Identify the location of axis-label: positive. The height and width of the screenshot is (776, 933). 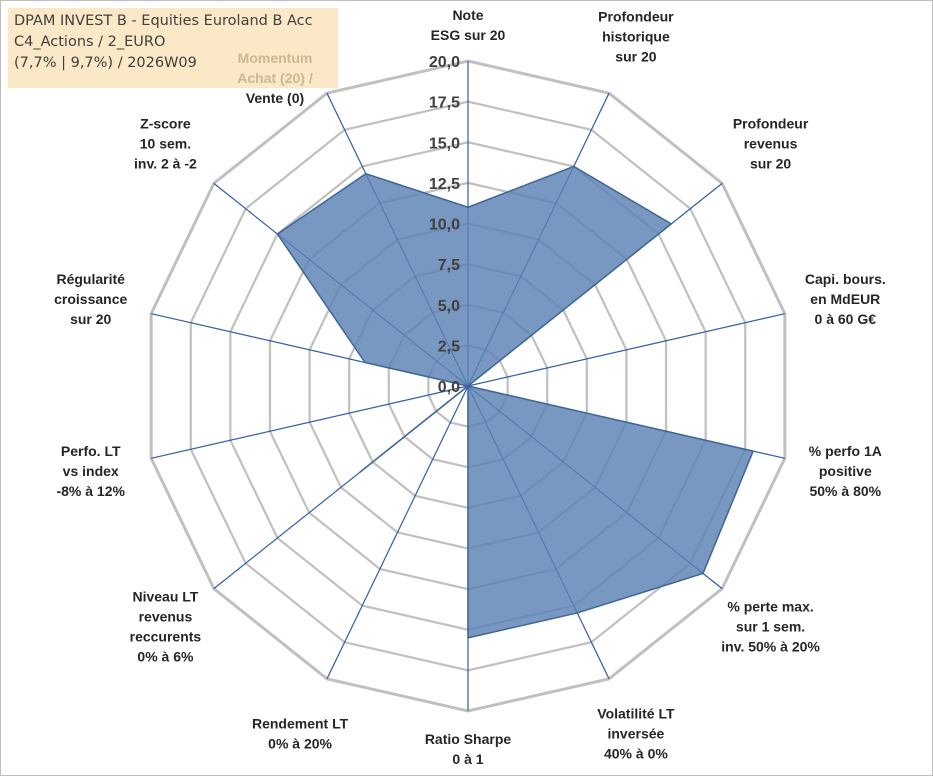
(845, 471).